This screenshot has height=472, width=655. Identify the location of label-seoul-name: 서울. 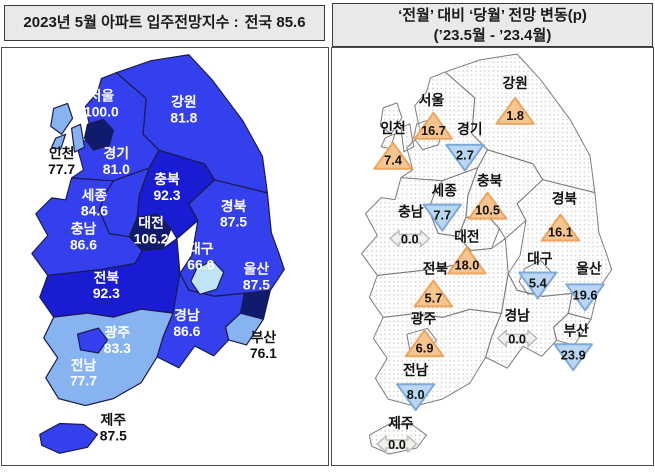
(102, 95).